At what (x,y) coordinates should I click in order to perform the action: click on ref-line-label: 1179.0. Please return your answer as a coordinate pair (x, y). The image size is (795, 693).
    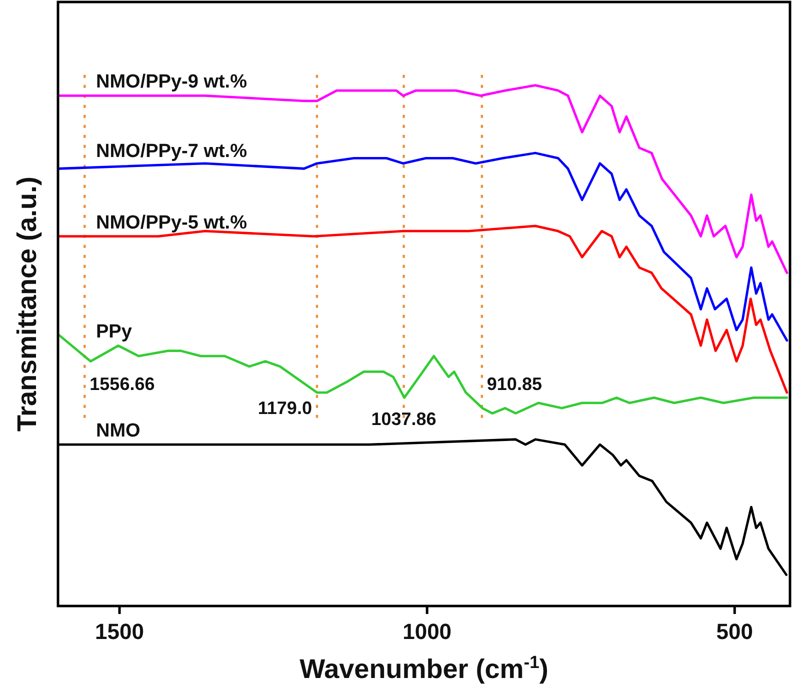
    Looking at the image, I should click on (285, 408).